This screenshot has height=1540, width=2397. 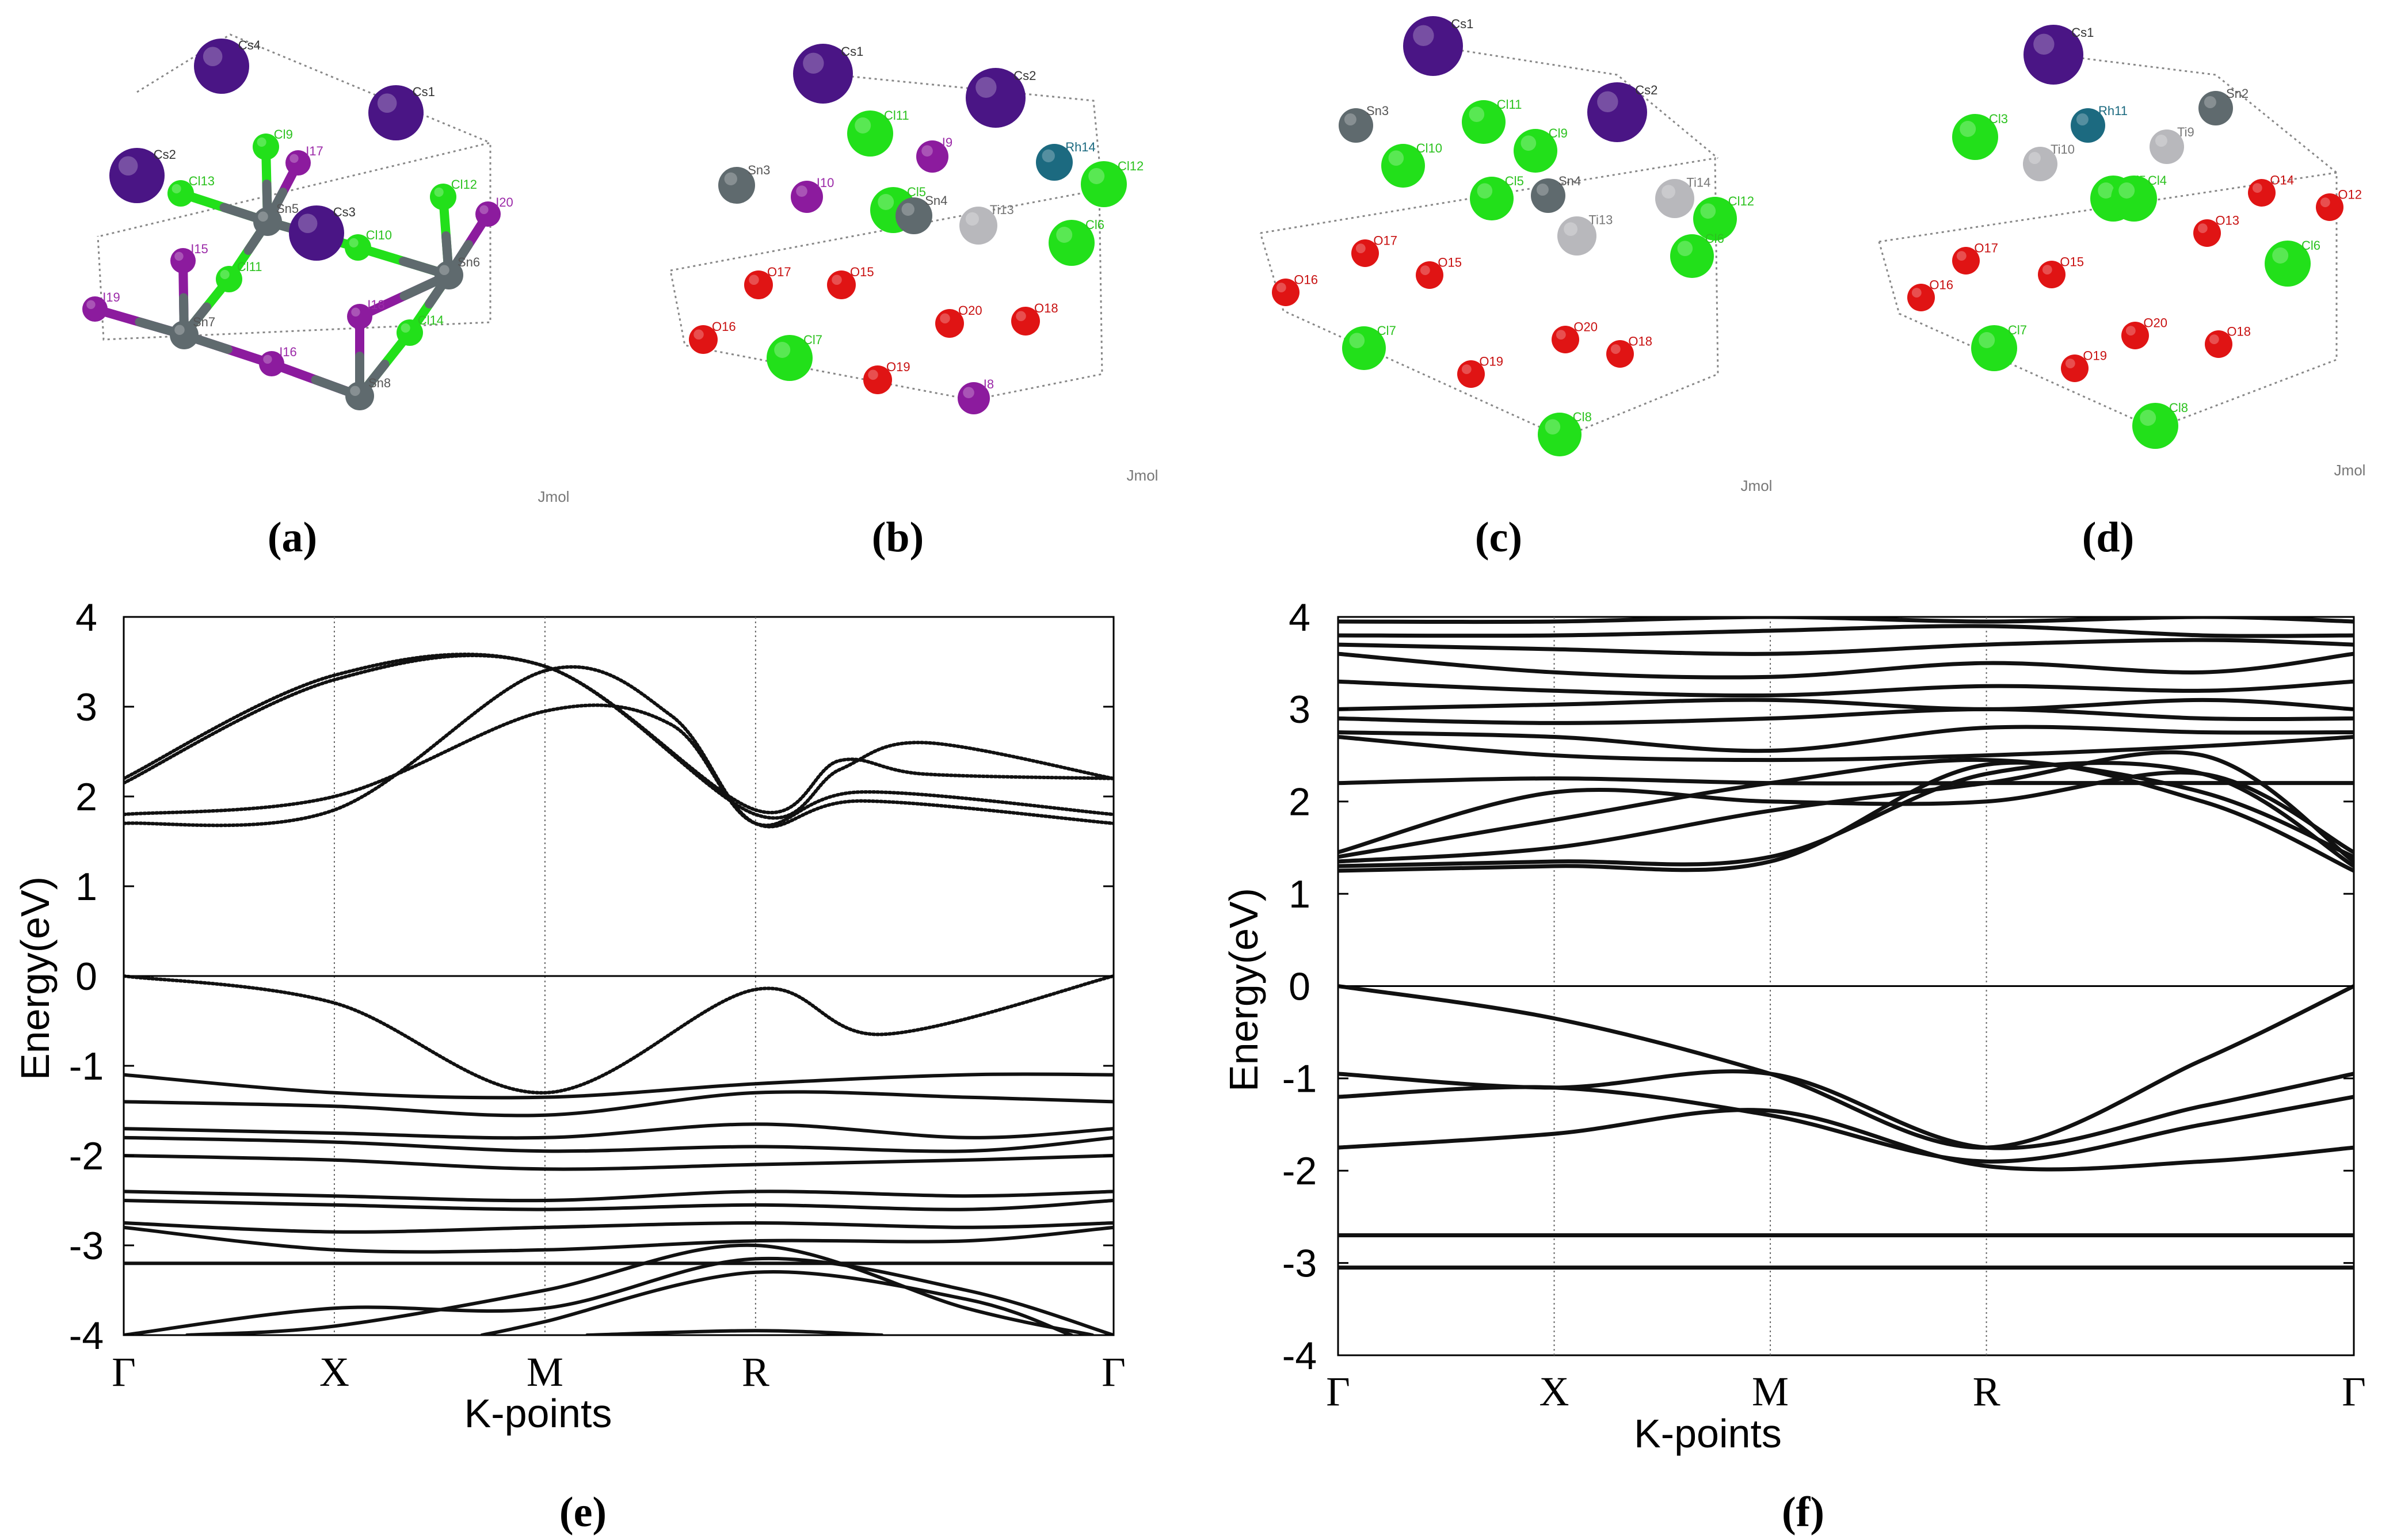 I want to click on atom-label: Cl7, so click(x=2017, y=330).